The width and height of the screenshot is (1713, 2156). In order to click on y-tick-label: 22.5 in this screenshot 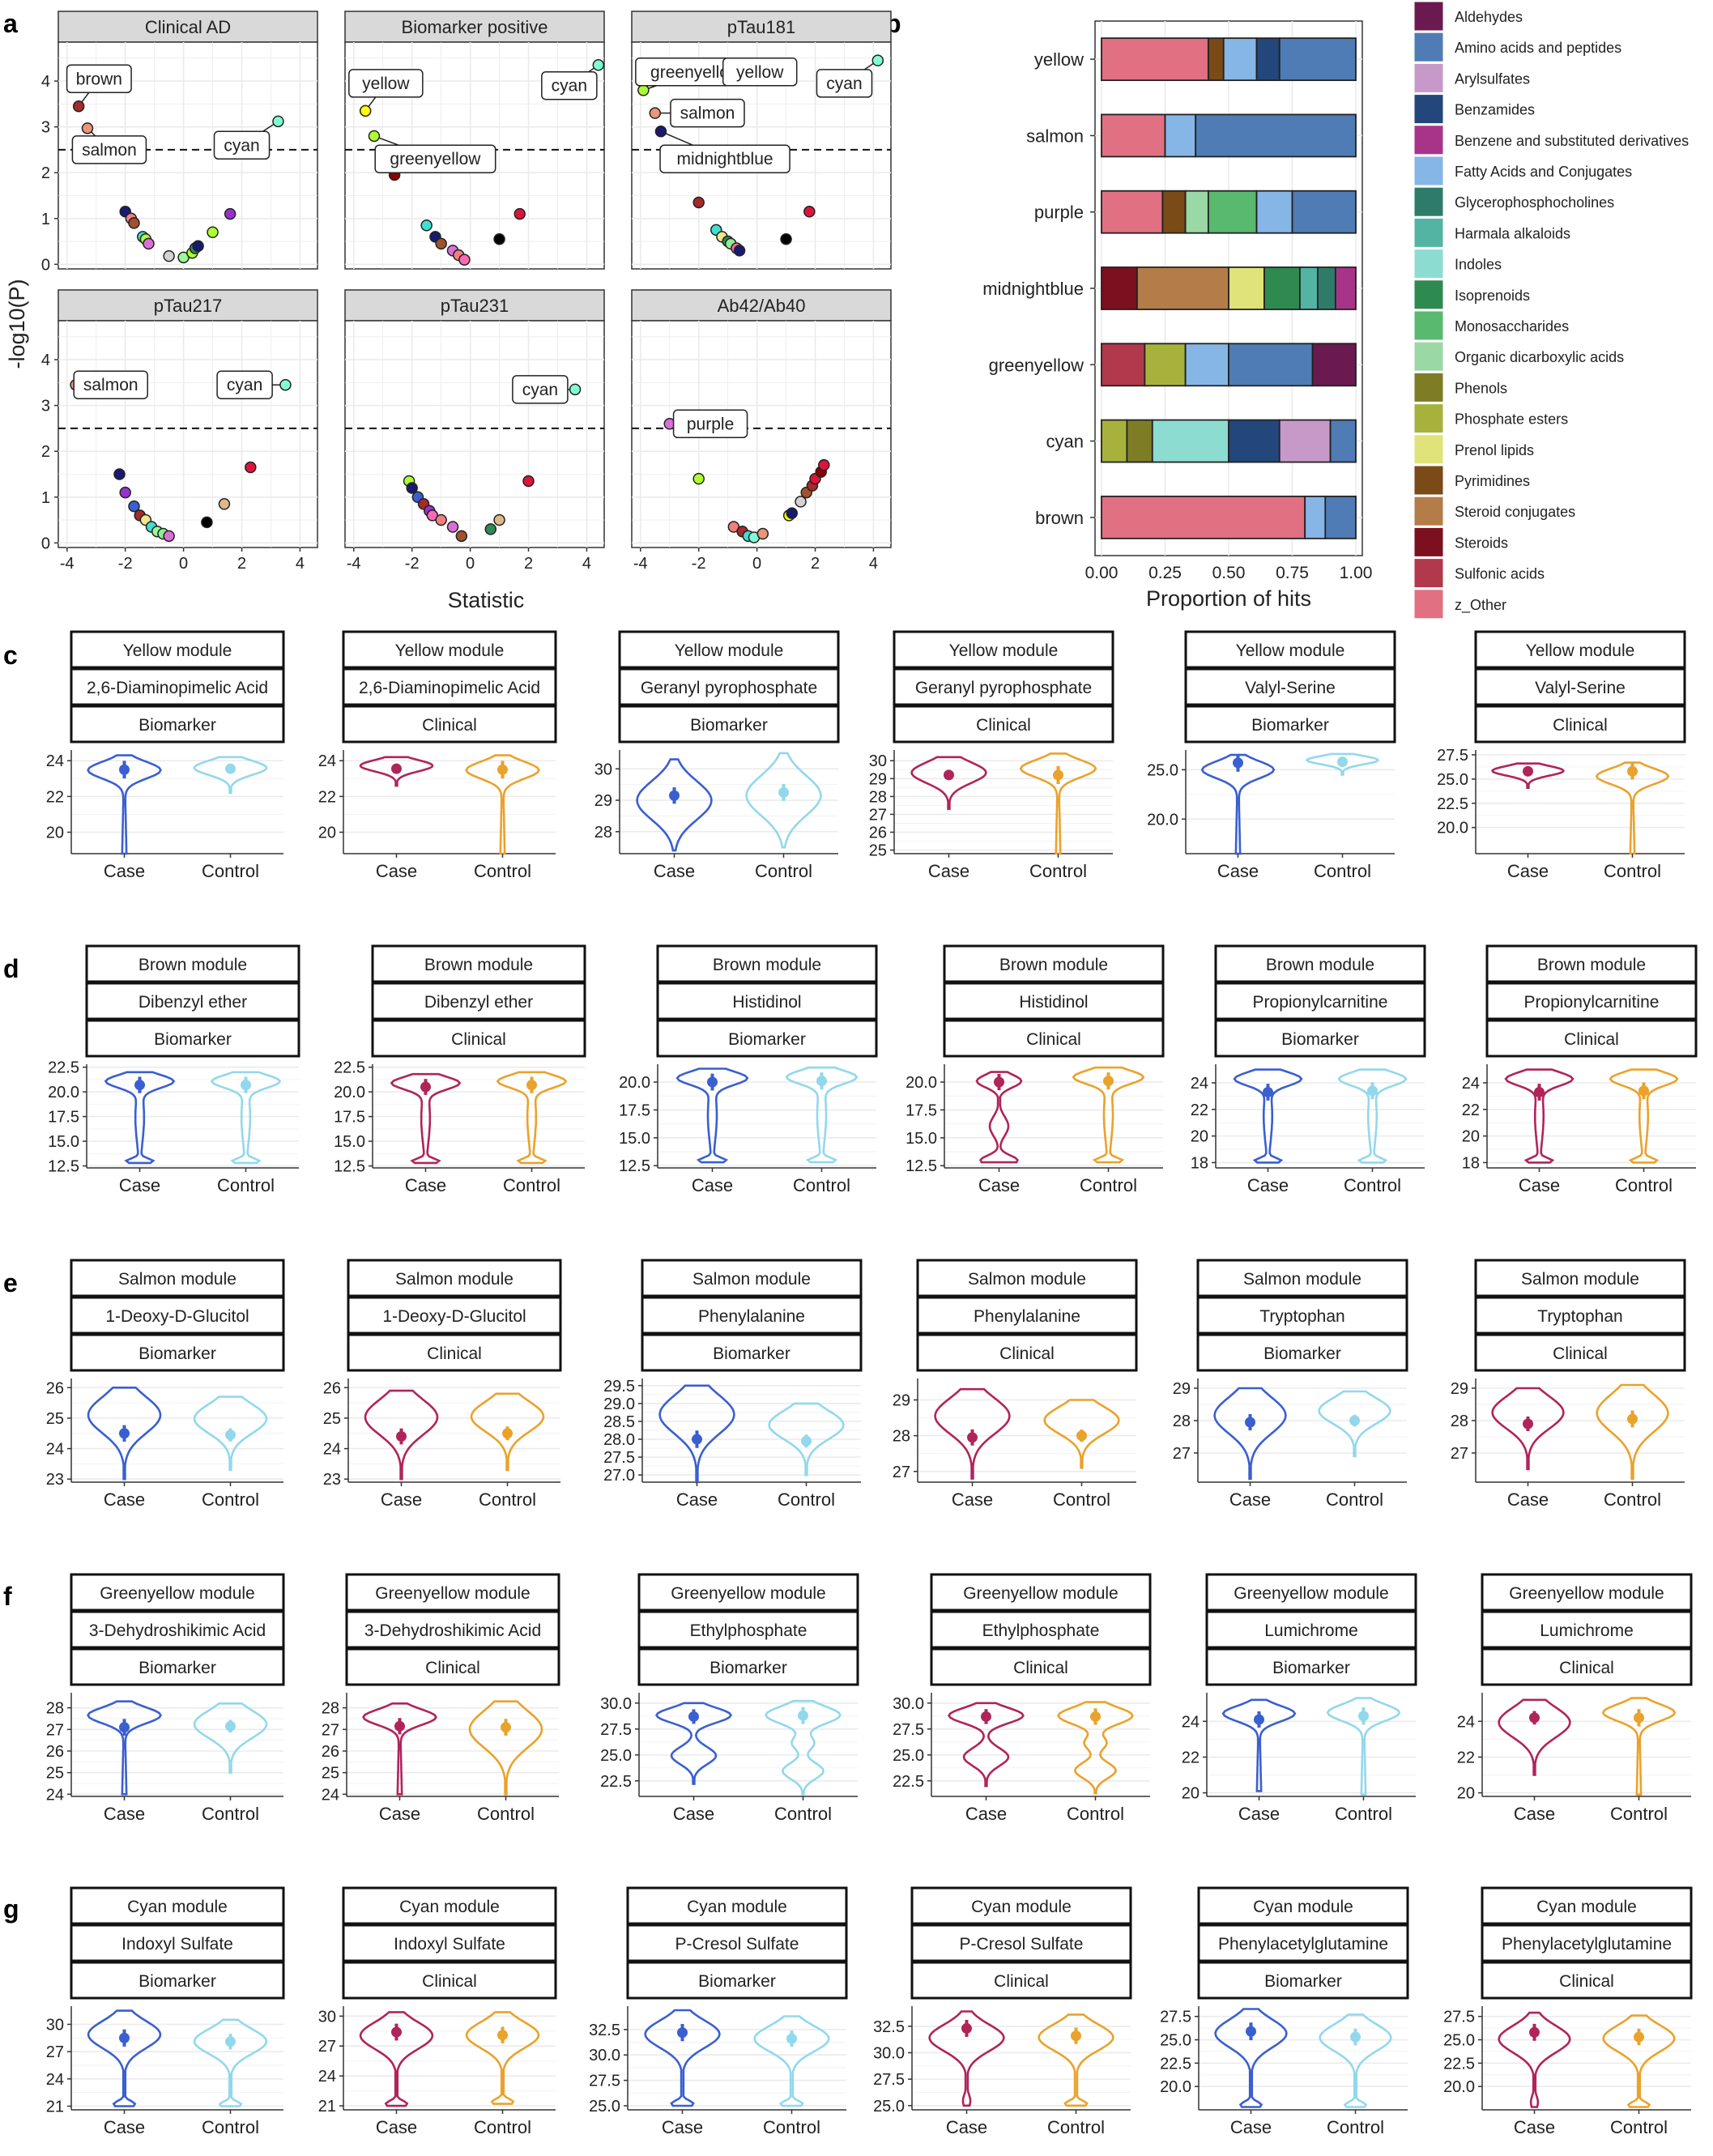, I will do `click(1175, 2064)`.